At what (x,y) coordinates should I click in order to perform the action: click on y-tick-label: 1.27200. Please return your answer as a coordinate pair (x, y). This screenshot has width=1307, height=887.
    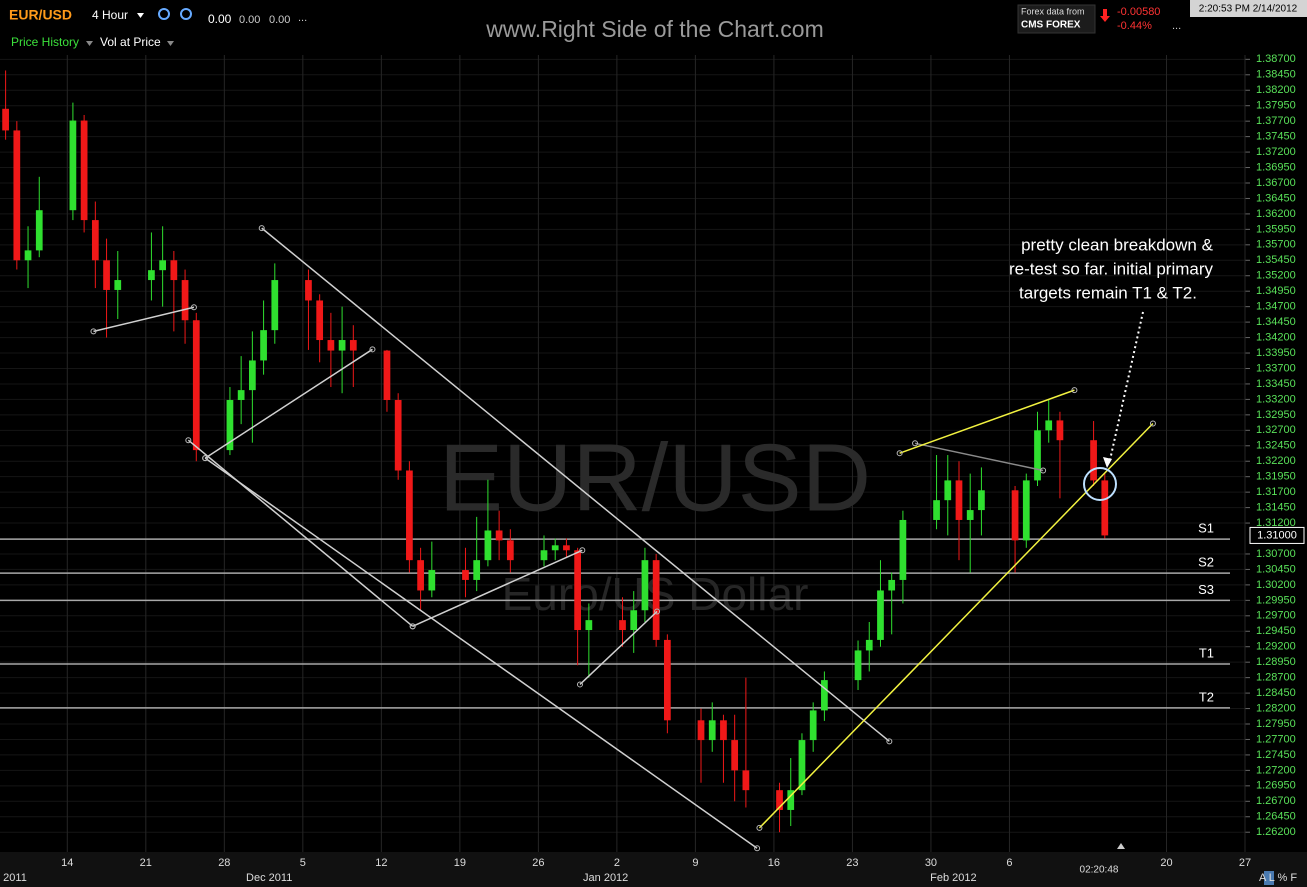
    Looking at the image, I should click on (1276, 770).